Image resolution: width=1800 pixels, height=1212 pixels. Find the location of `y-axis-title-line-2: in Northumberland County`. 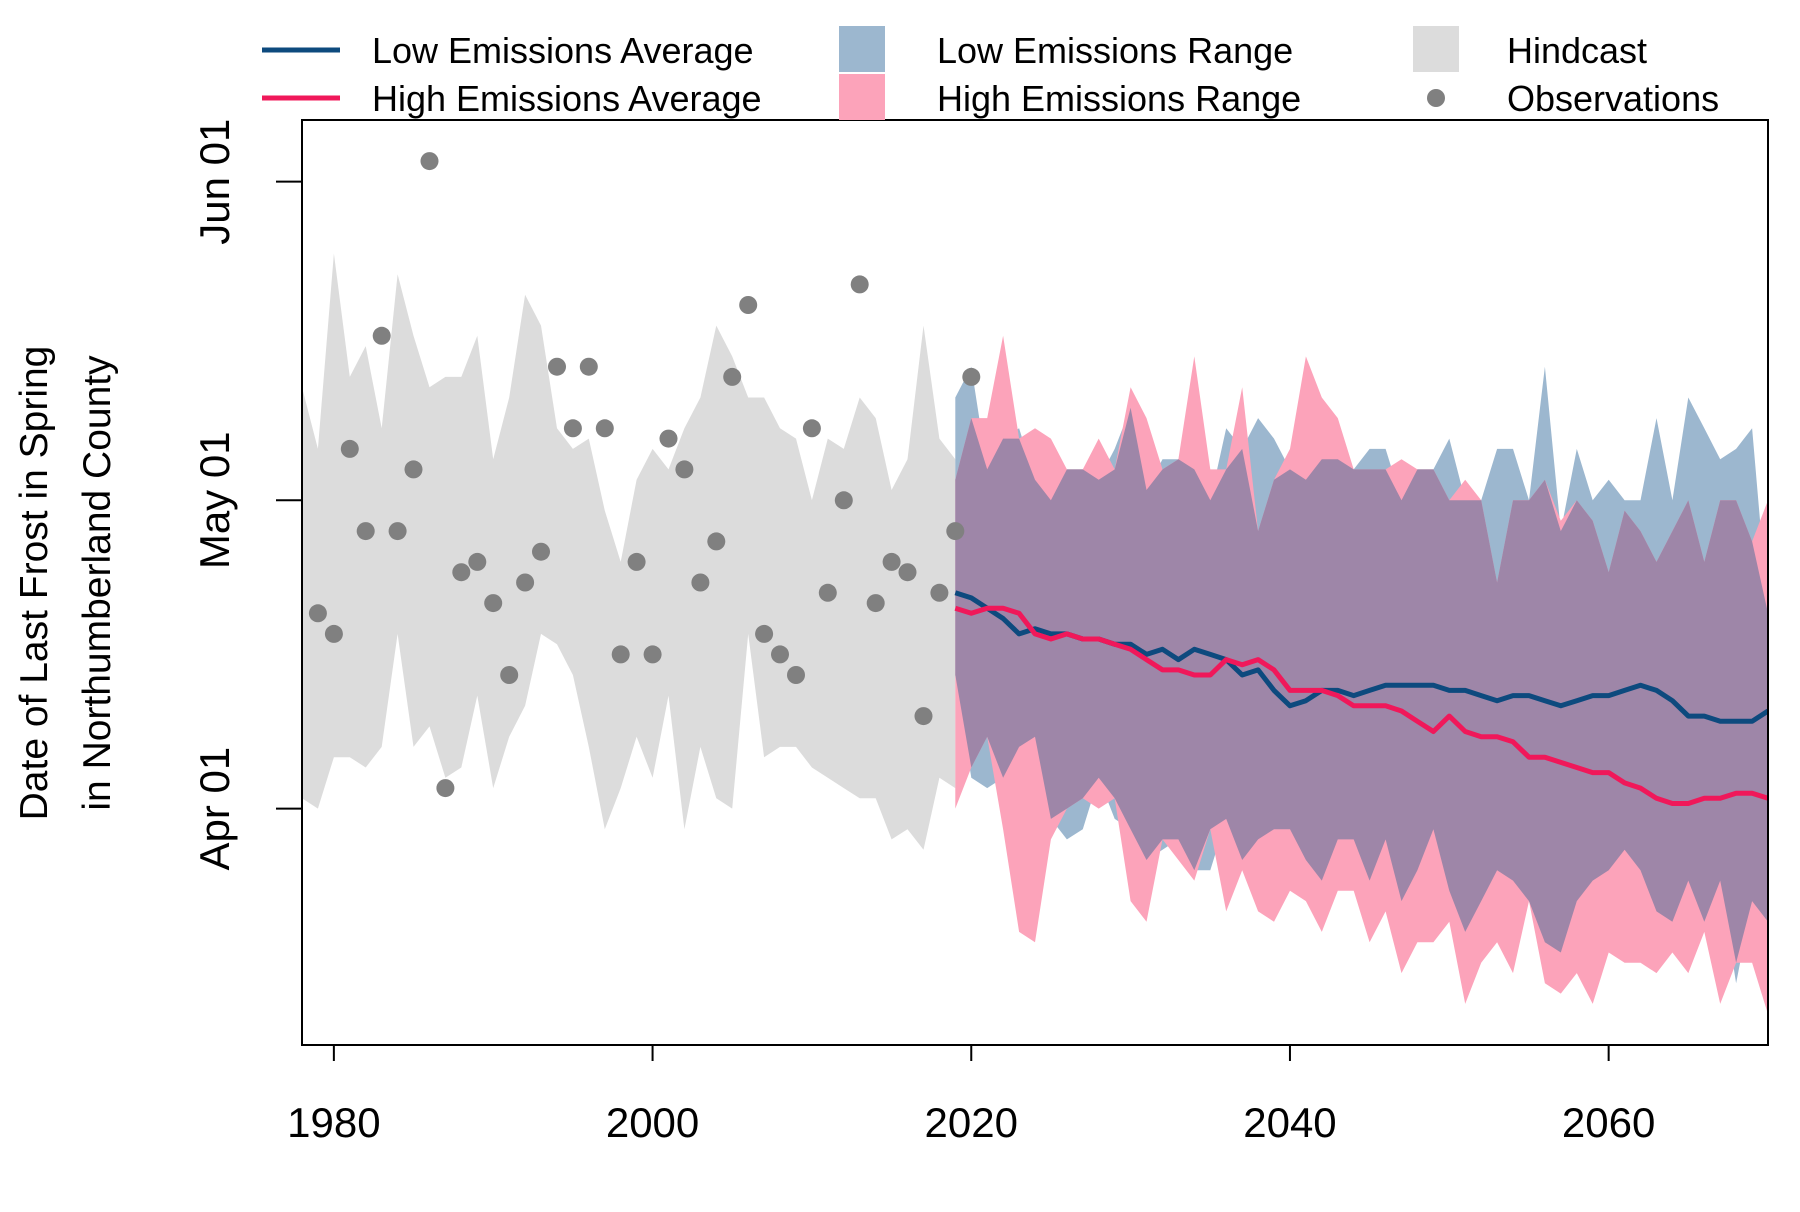

y-axis-title-line-2: in Northumberland County is located at coordinates (97, 583).